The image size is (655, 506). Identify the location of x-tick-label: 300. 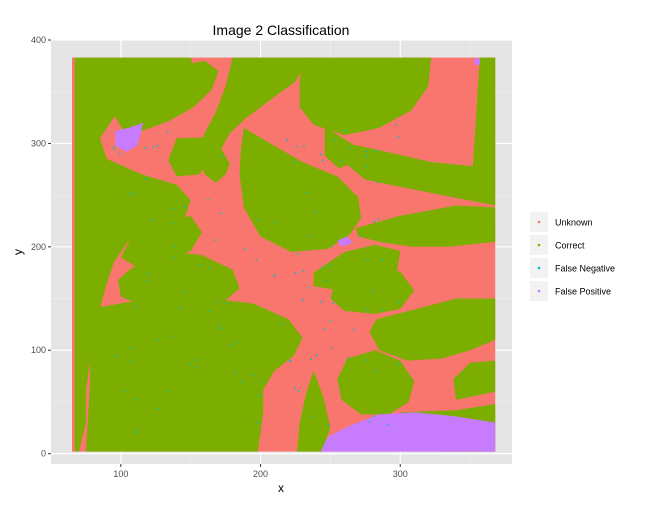
(400, 474).